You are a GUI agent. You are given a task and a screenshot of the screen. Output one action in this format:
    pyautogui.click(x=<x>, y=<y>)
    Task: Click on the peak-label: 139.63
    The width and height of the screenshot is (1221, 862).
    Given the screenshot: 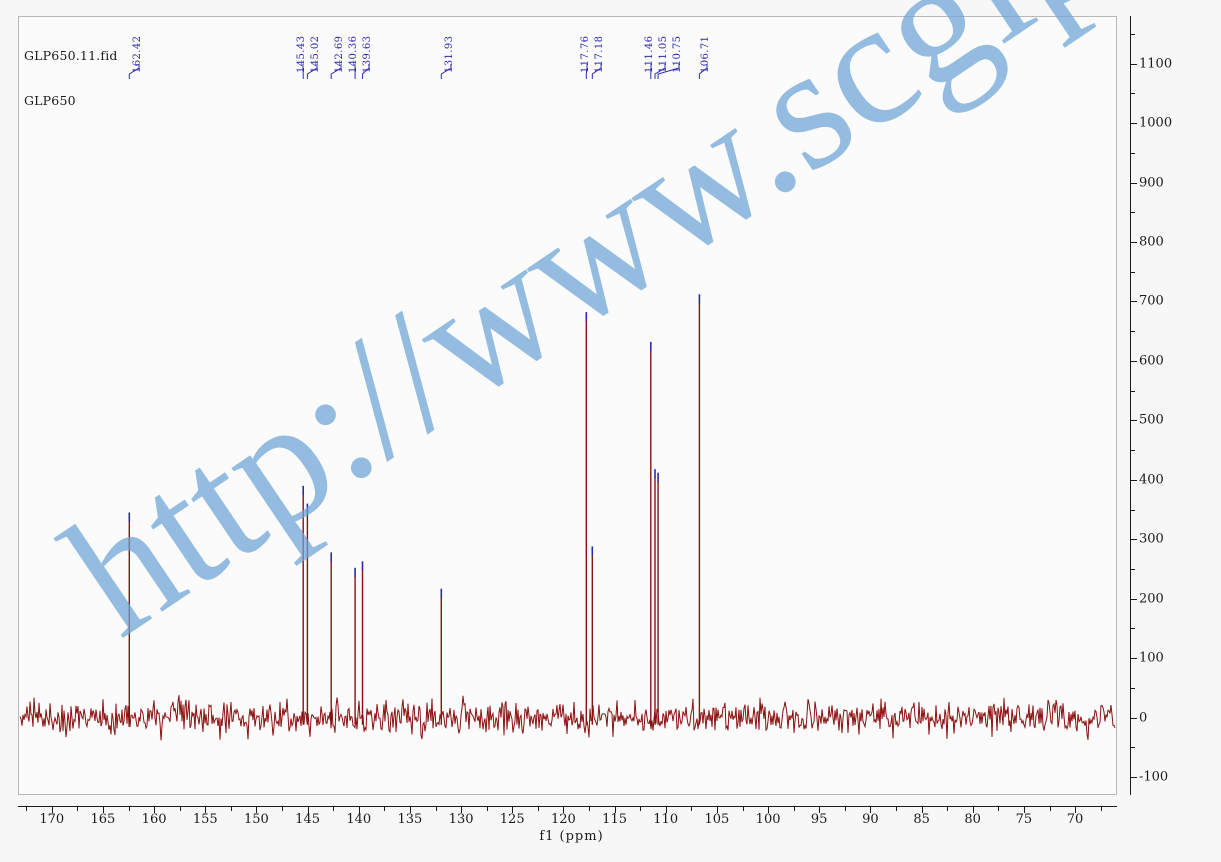 What is the action you would take?
    pyautogui.click(x=367, y=54)
    